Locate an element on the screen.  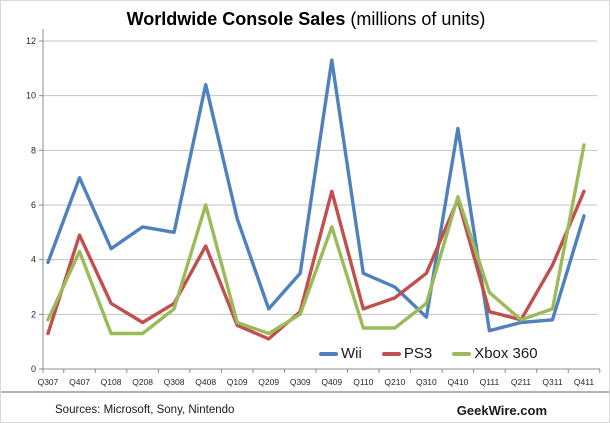
legend-item-xbox-360: Xbox 360 is located at coordinates (495, 353).